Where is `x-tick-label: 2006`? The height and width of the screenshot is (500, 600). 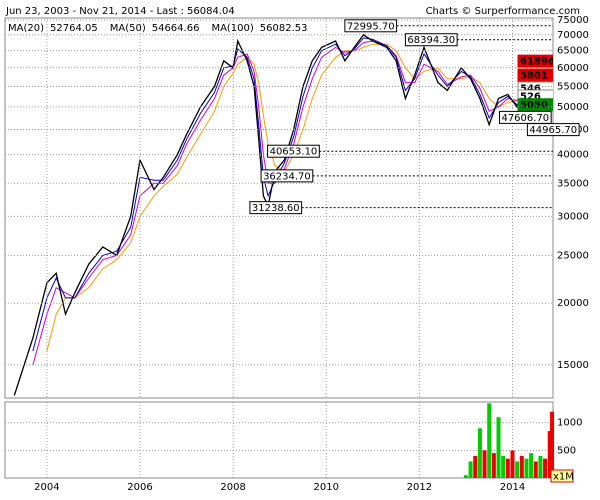 x-tick-label: 2006 is located at coordinates (139, 487).